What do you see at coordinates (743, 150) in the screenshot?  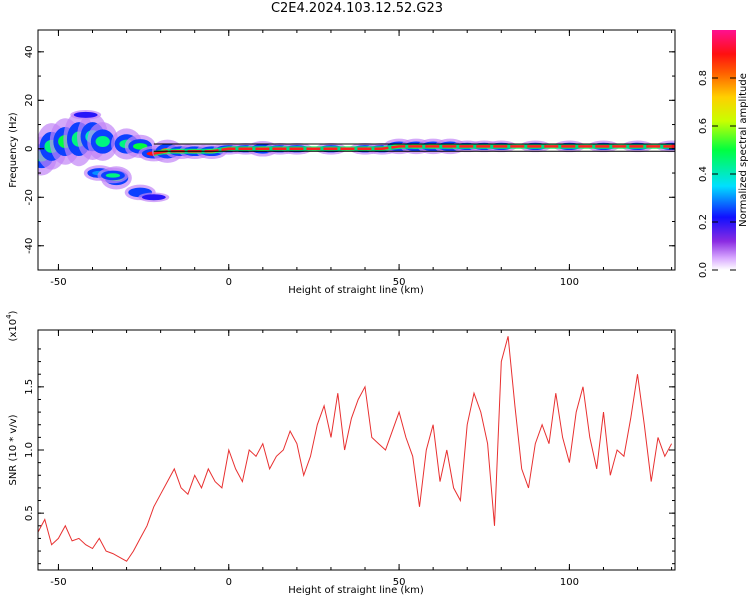 I see `colorbar-label: Normalized spectral amplitude` at bounding box center [743, 150].